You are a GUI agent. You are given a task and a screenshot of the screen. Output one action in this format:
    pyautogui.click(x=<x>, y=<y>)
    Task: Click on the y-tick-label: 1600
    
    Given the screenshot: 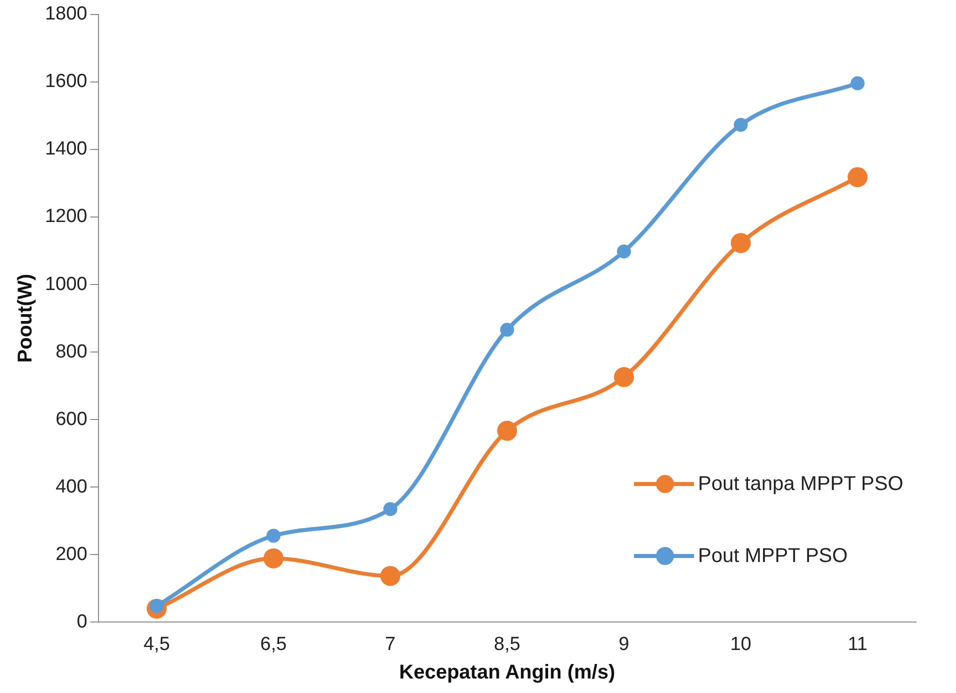 What is the action you would take?
    pyautogui.click(x=66, y=81)
    